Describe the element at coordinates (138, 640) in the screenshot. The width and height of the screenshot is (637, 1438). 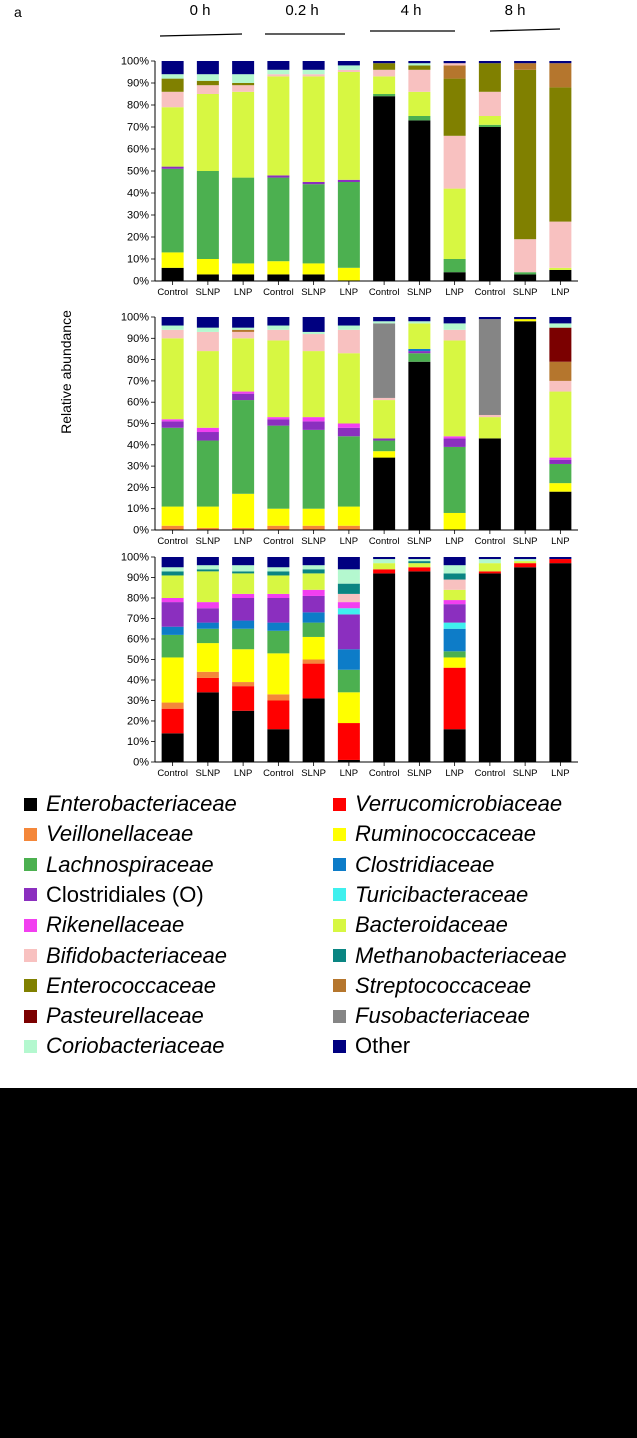
I see `y-tick-label: 60%` at that location.